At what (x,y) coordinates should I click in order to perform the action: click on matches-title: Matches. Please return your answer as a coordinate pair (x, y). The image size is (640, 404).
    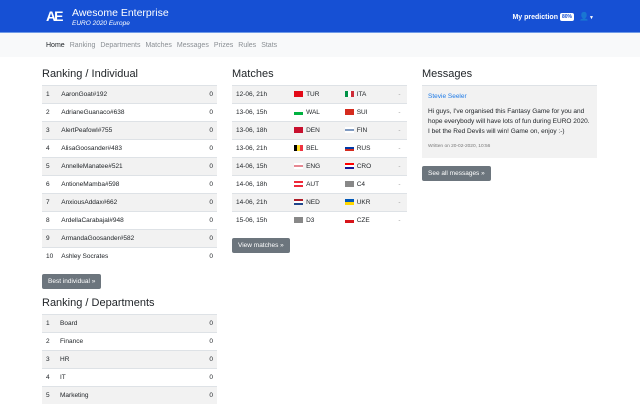
    Looking at the image, I should click on (319, 74).